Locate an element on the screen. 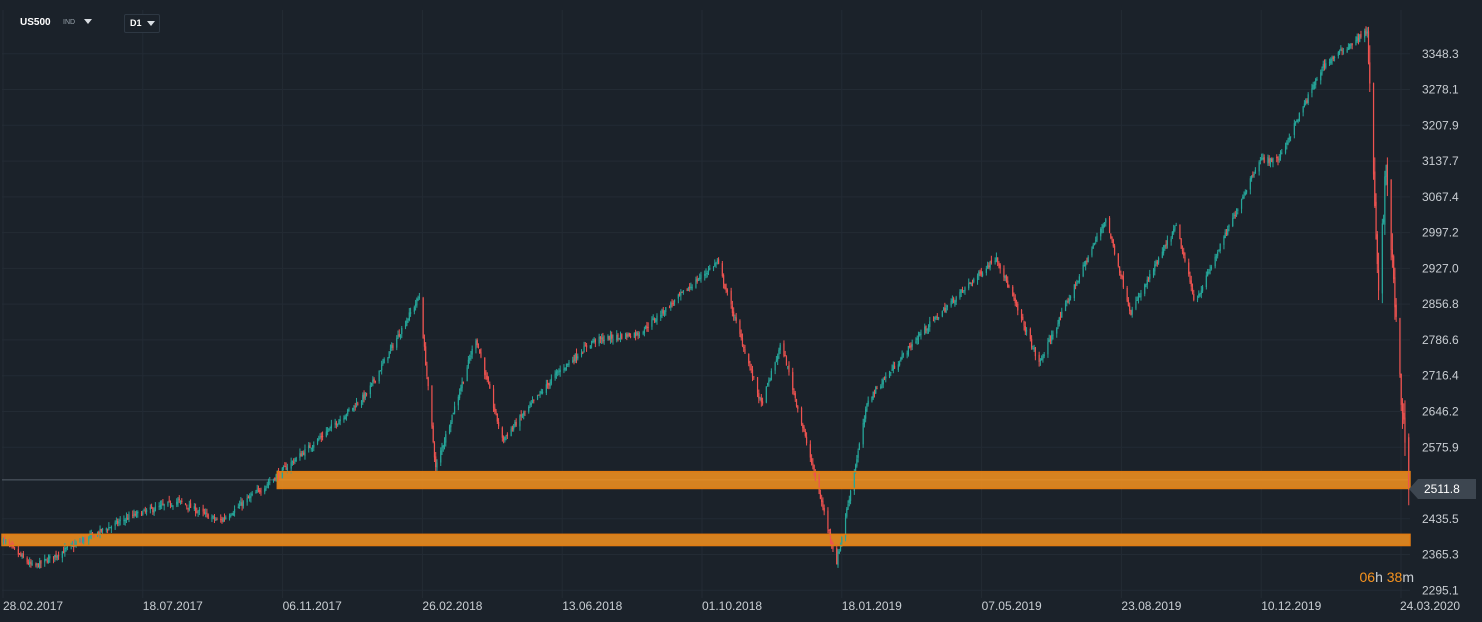  support-zone-border is located at coordinates (706, 540).